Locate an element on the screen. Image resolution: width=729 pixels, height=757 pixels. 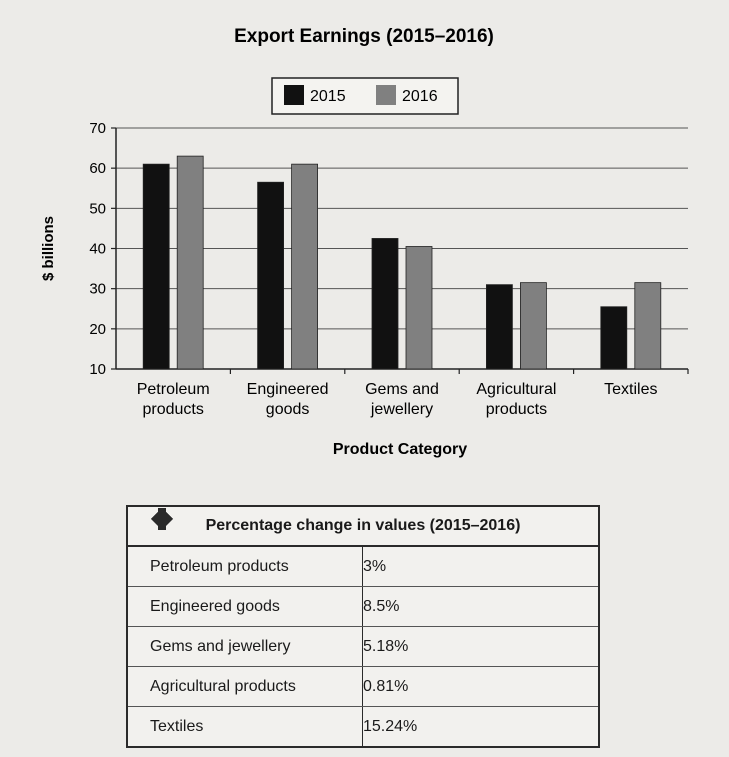
legend-swatch-2015 is located at coordinates (294, 95).